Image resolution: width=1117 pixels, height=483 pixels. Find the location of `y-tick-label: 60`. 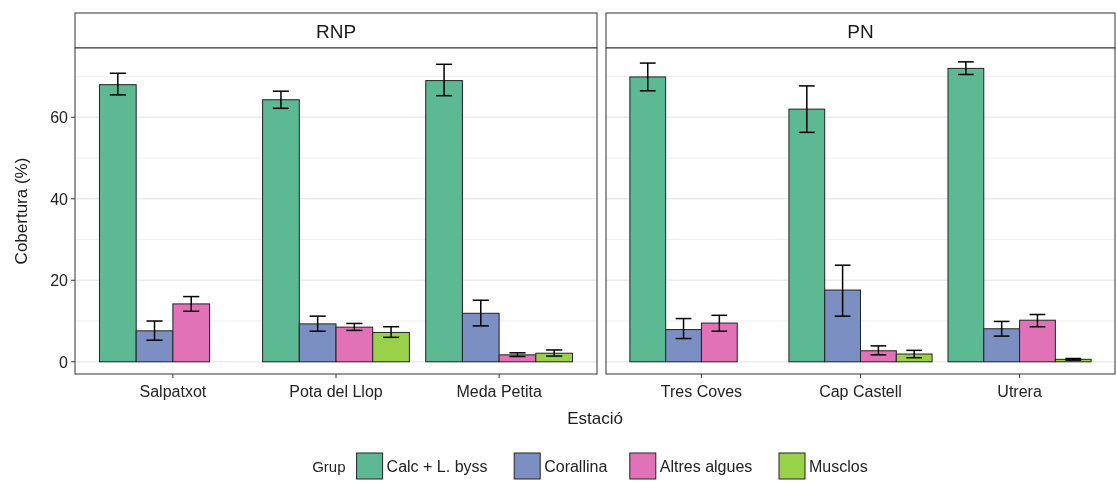

y-tick-label: 60 is located at coordinates (59, 118).